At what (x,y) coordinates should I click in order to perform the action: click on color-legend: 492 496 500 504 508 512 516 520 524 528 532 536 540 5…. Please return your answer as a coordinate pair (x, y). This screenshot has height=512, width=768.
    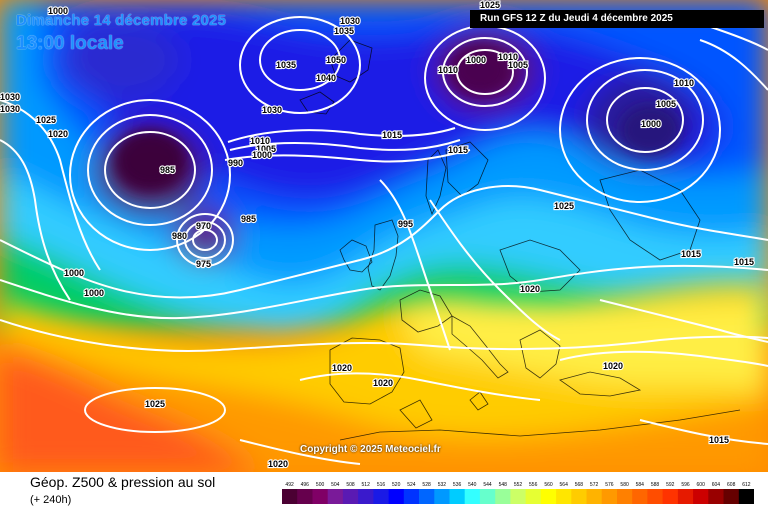
    Looking at the image, I should click on (518, 493).